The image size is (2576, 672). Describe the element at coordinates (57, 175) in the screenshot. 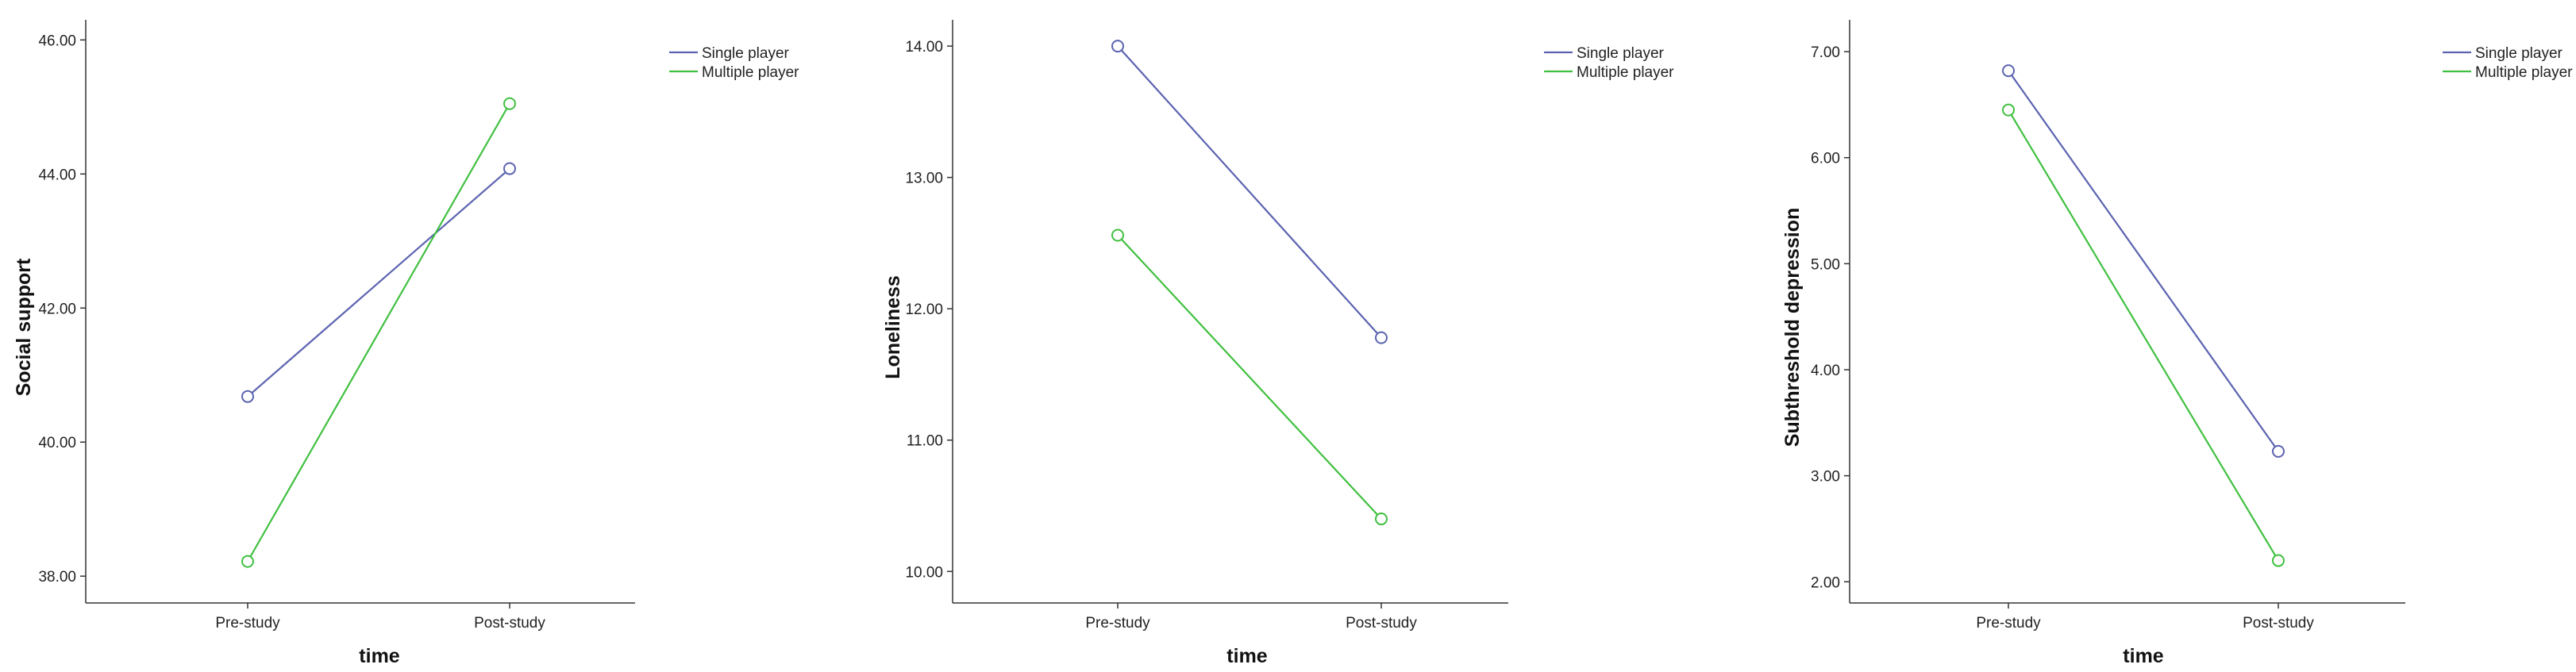

I see `y-tick-label: 44.00` at that location.